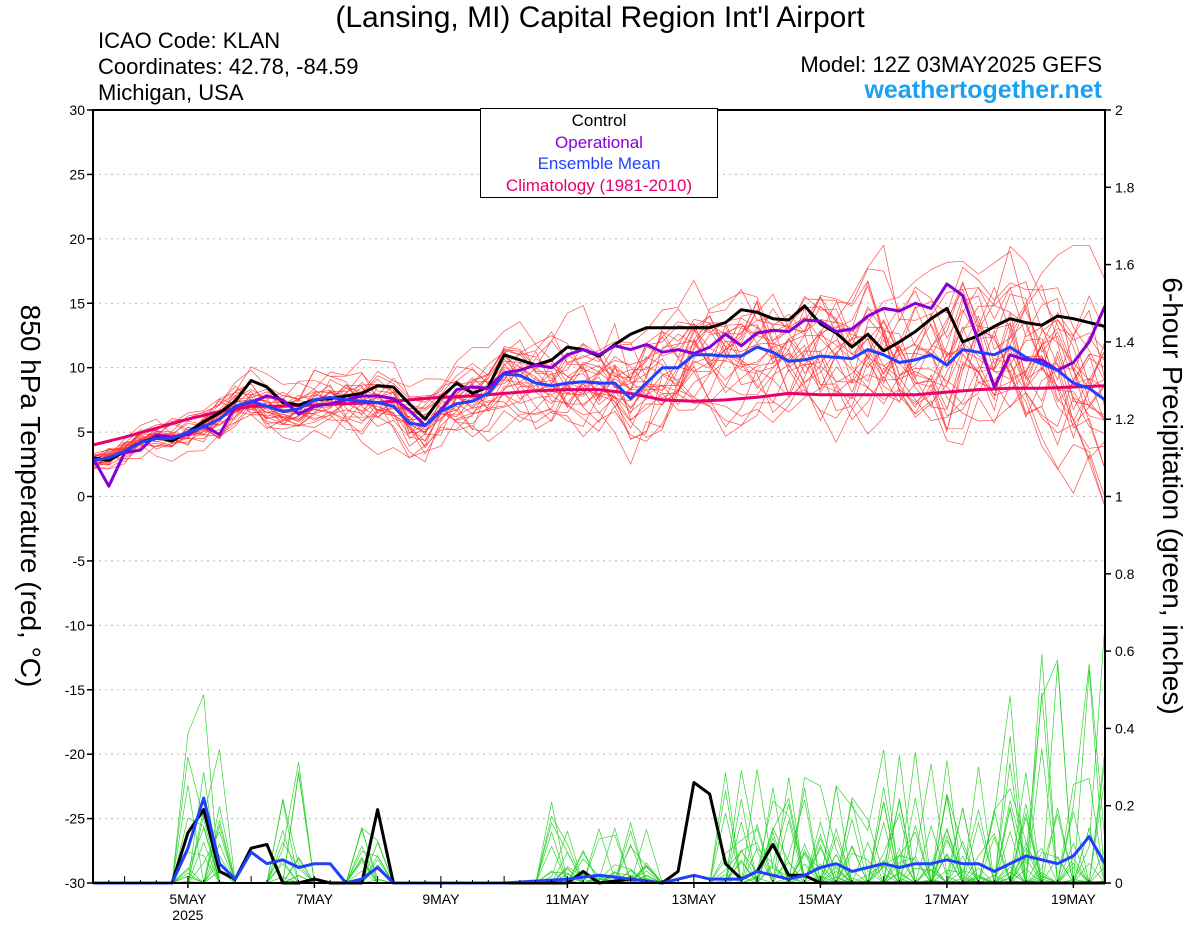  I want to click on left-tick-label: -15, so click(75, 690).